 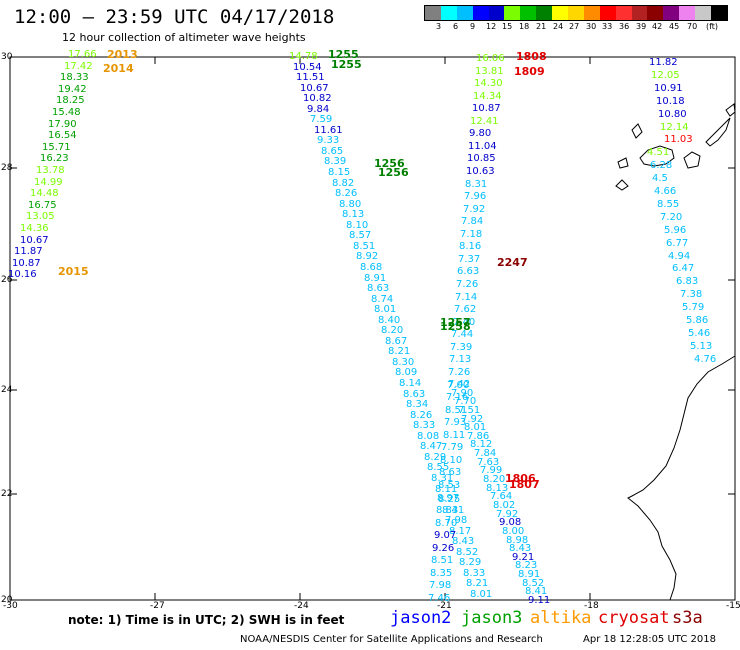 What do you see at coordinates (524, 484) in the screenshot?
I see `pass-number-label: 1807` at bounding box center [524, 484].